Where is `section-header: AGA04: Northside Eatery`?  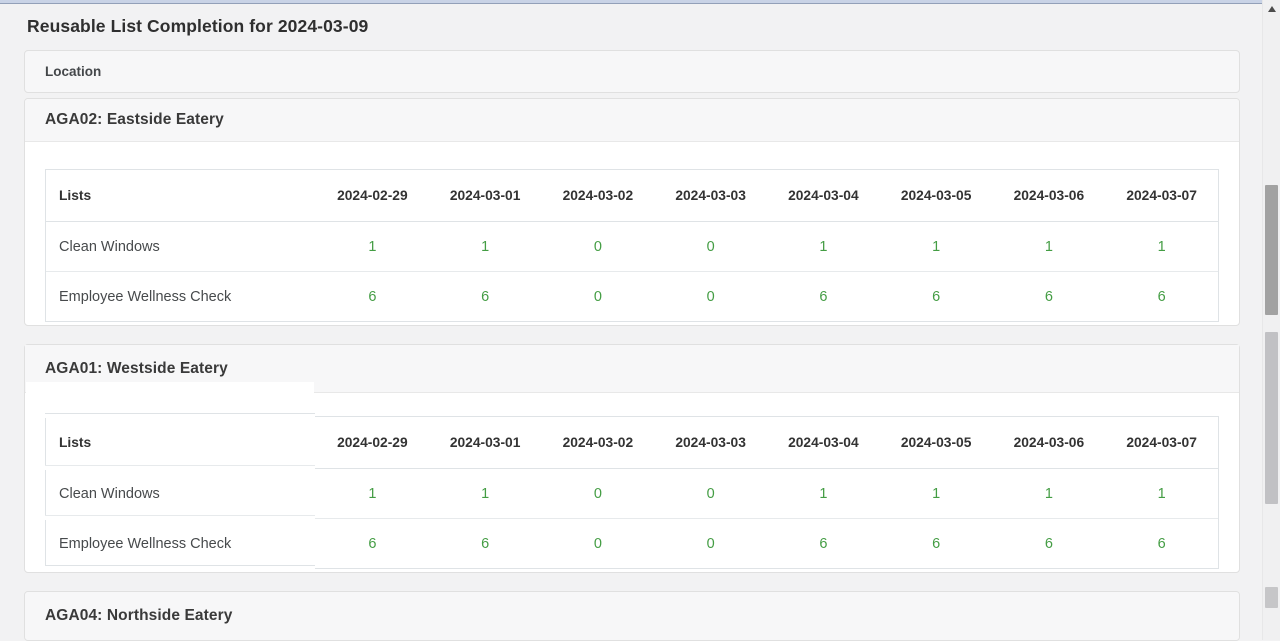
section-header: AGA04: Northside Eatery is located at coordinates (632, 616).